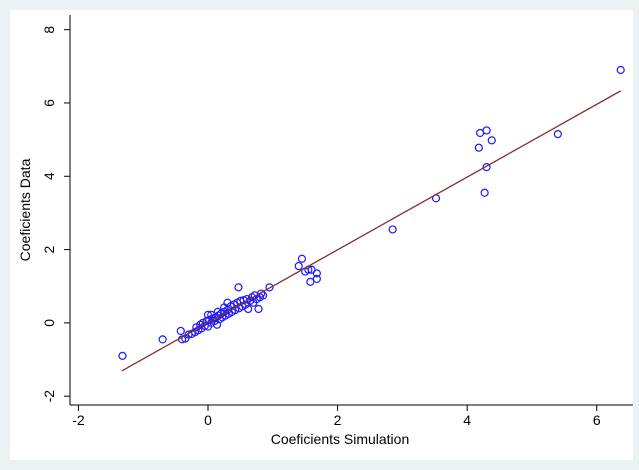 Image resolution: width=639 pixels, height=470 pixels. I want to click on y-tick-label: -2, so click(49, 396).